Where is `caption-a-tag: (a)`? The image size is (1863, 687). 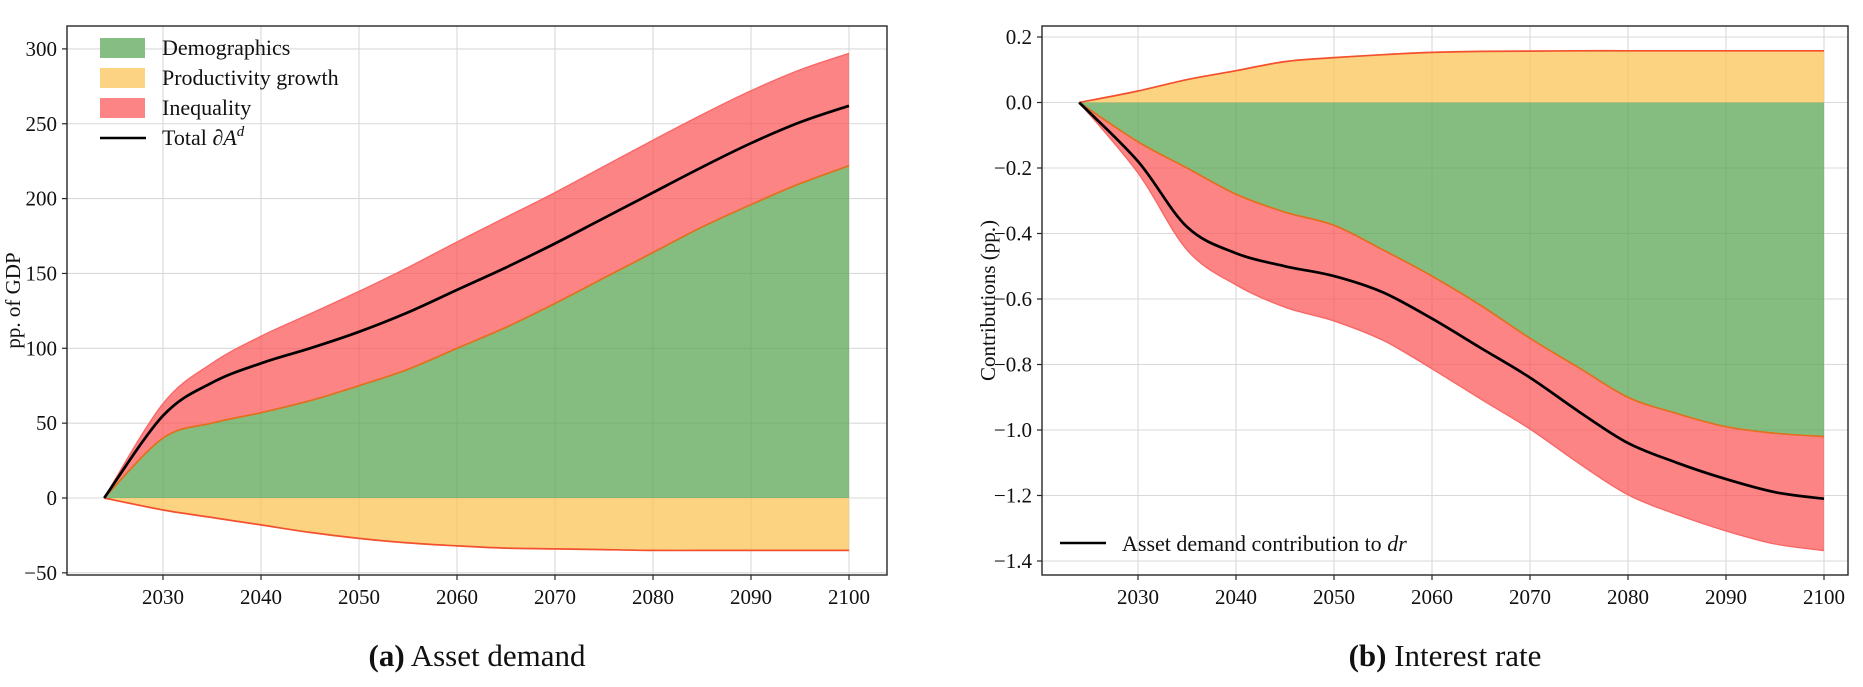
caption-a-tag: (a) is located at coordinates (386, 655).